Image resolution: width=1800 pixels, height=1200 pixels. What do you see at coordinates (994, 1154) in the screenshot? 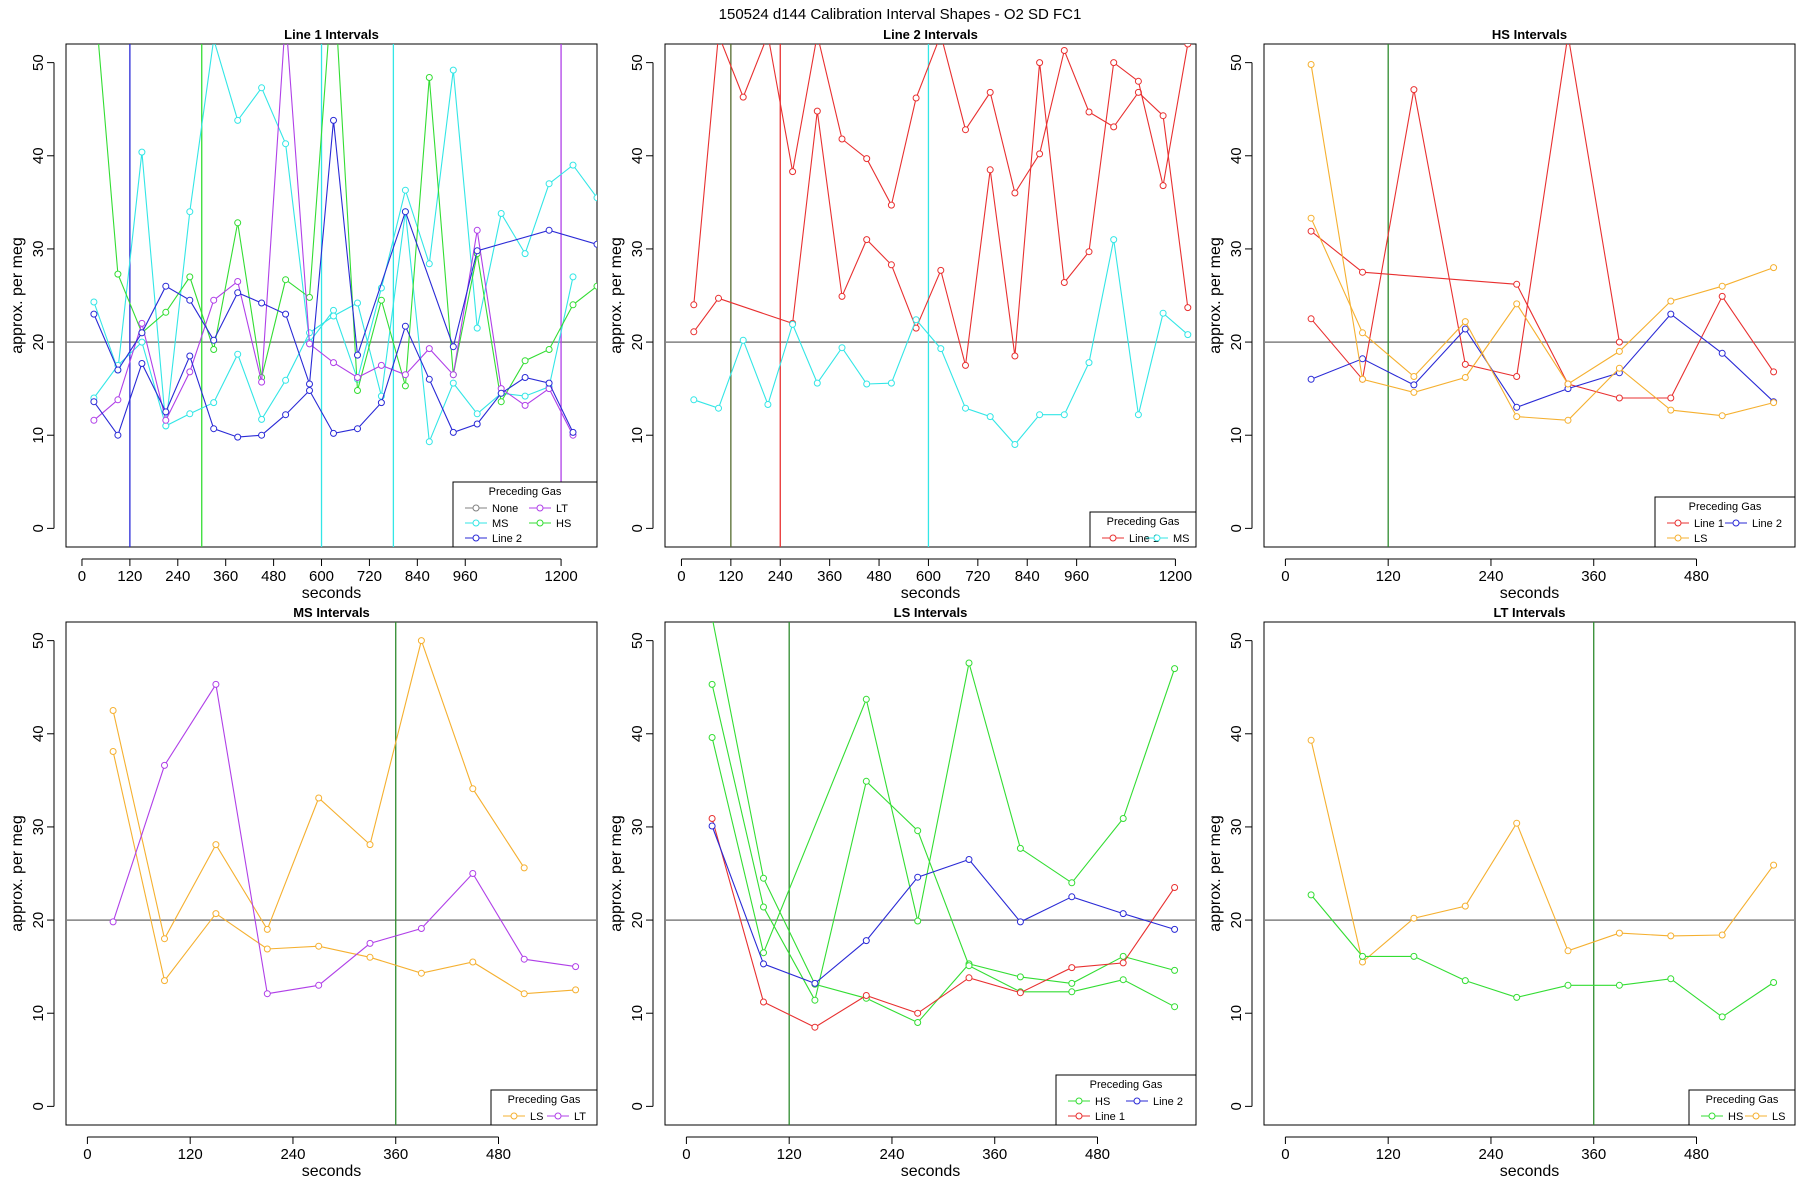
I see `panel-ls-intervals-x-tick-label: 360` at bounding box center [994, 1154].